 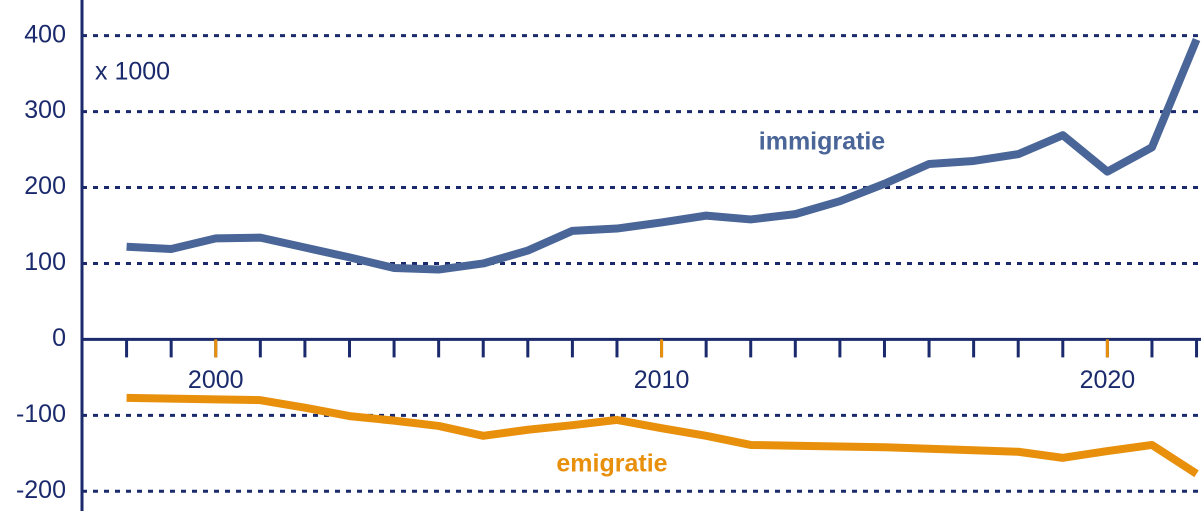 I want to click on series-line, so click(x=662, y=435).